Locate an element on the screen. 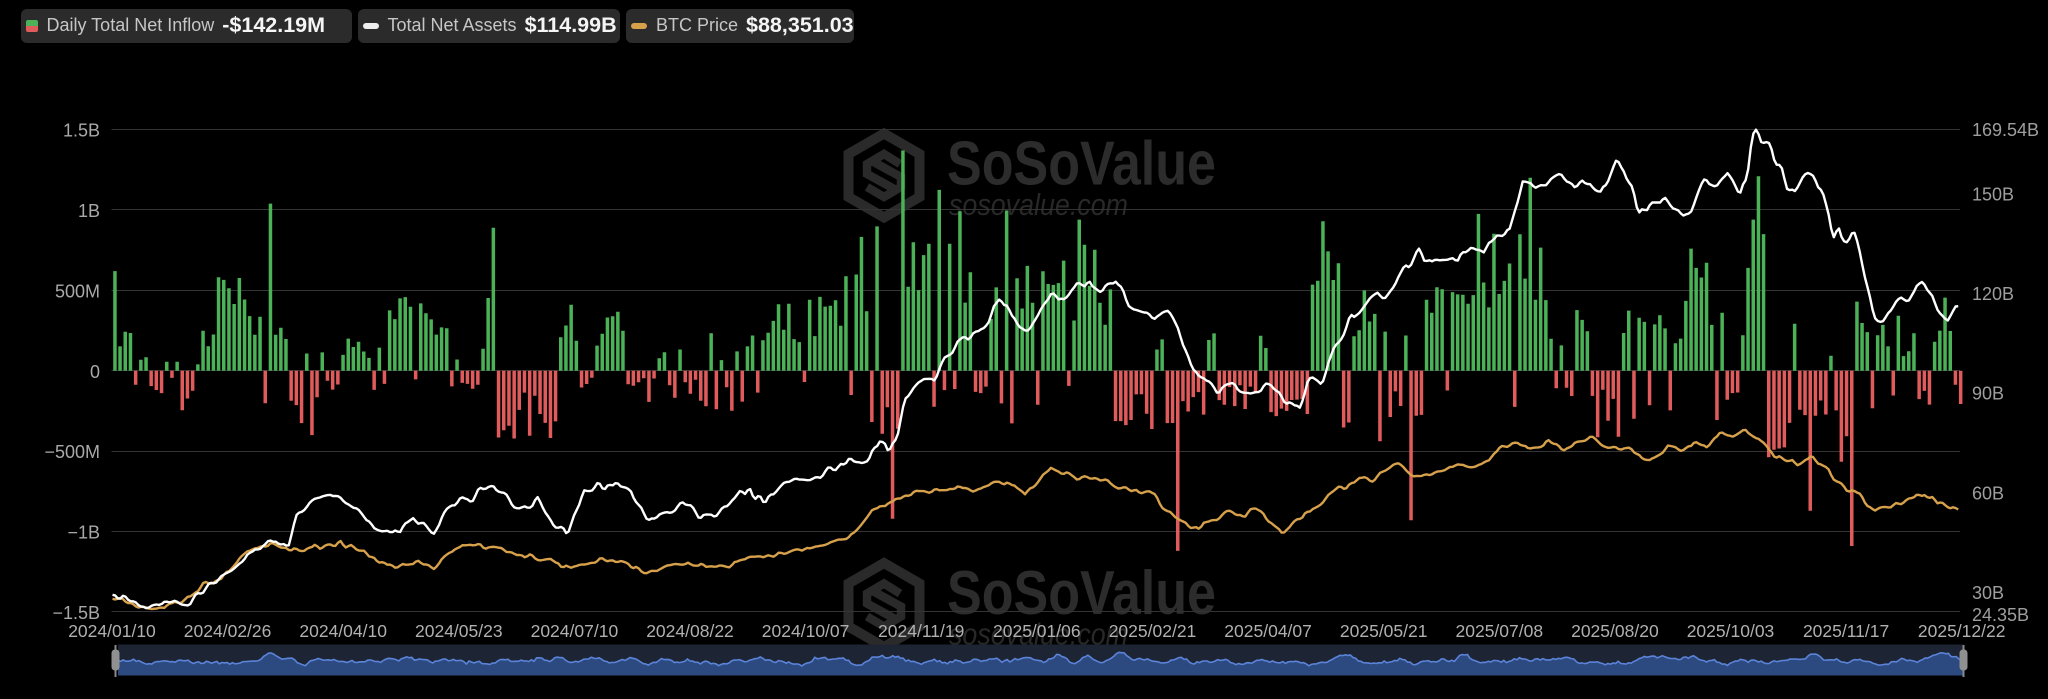  svg-text: 2024/11/19 is located at coordinates (921, 631).